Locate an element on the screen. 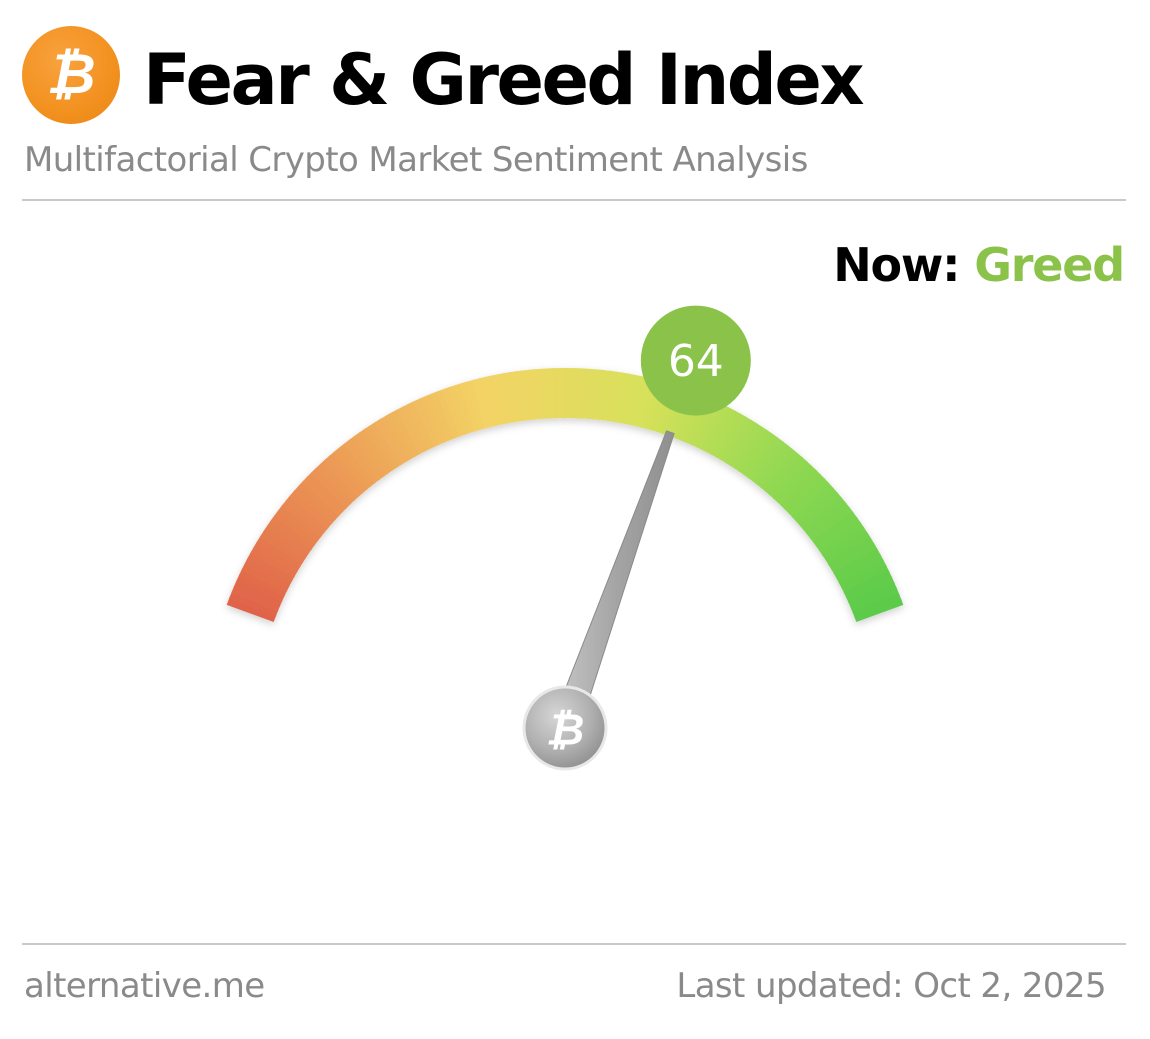 The height and width of the screenshot is (1039, 1150). score-badge-circle is located at coordinates (695, 360).